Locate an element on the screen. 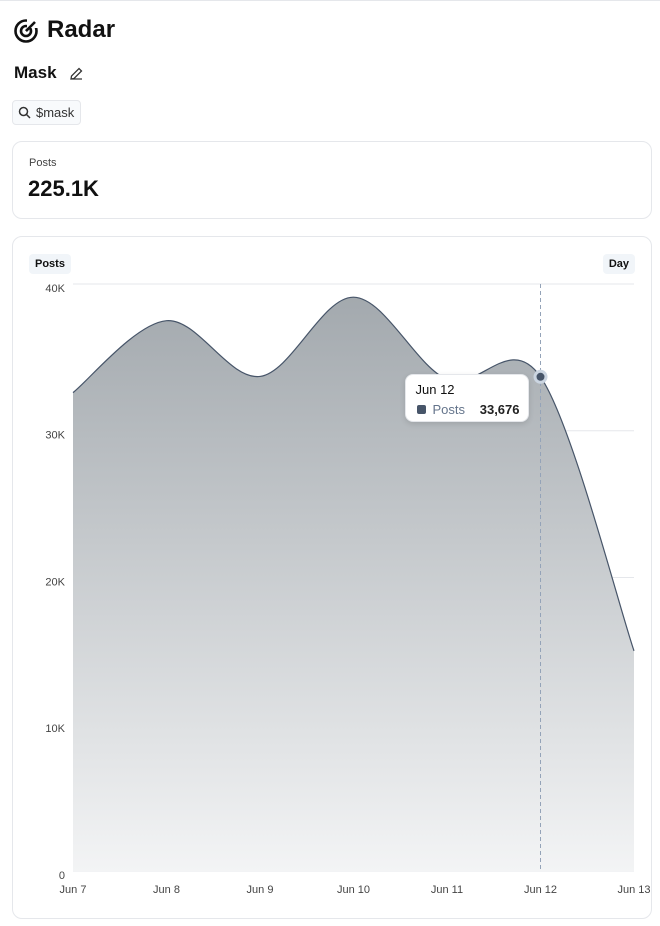 This screenshot has width=660, height=926. x-tick-label: Jun 10 is located at coordinates (353, 890).